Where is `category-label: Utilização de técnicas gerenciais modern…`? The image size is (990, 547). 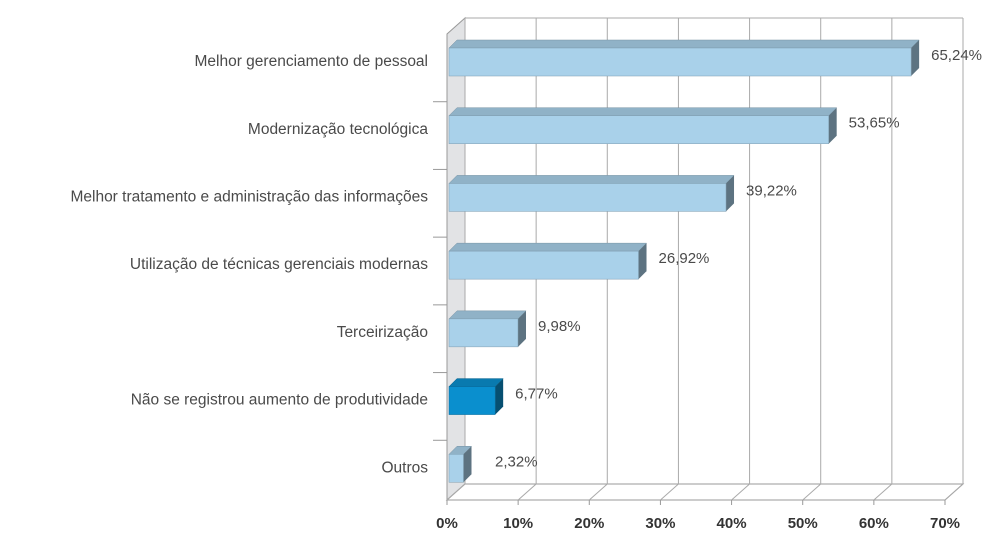
category-label: Utilização de técnicas gerenciais modern… is located at coordinates (279, 264).